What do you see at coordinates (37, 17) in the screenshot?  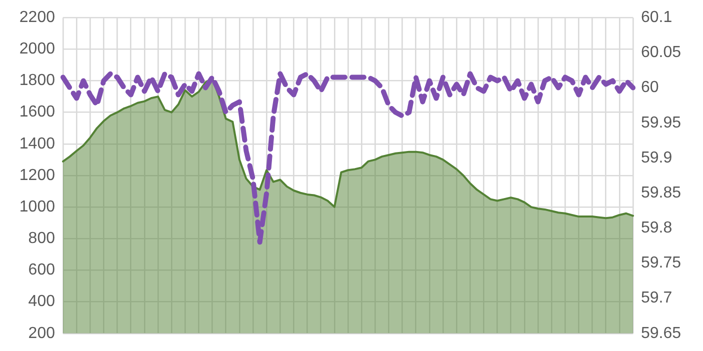 I see `y-tick-label: 2200` at bounding box center [37, 17].